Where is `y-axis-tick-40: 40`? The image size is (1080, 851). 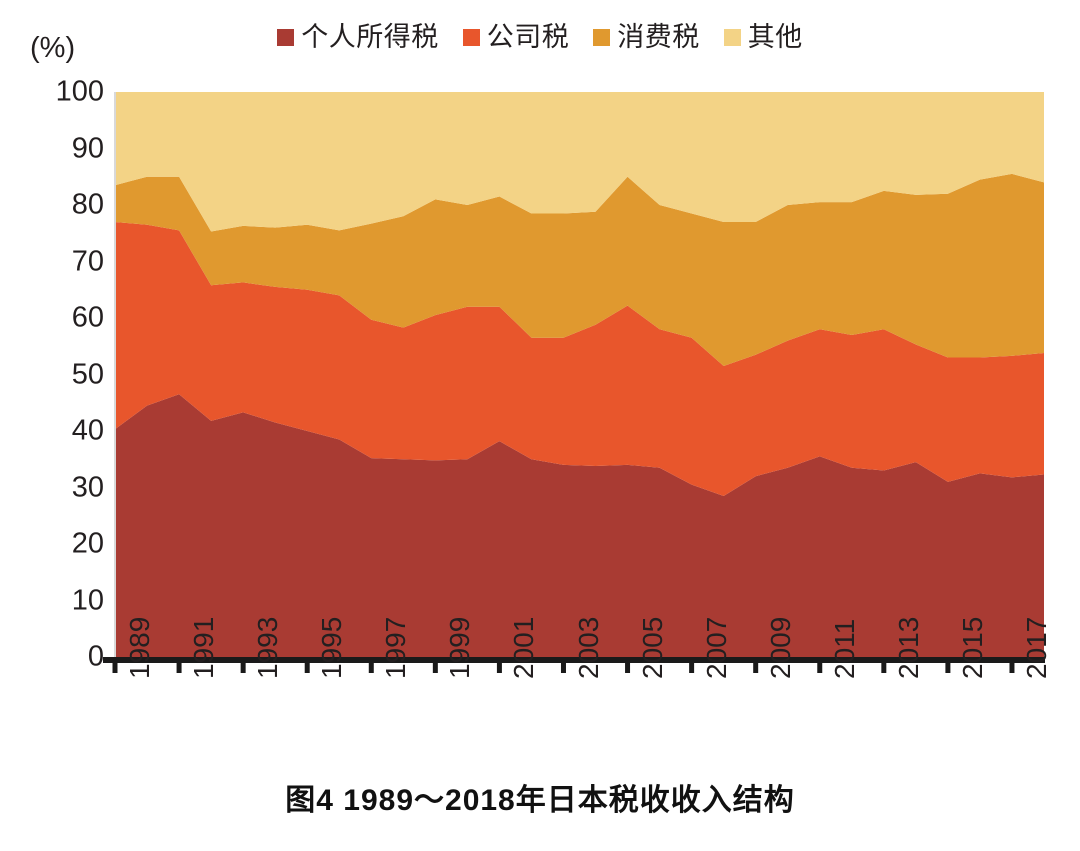
y-axis-tick-40: 40 is located at coordinates (87, 430).